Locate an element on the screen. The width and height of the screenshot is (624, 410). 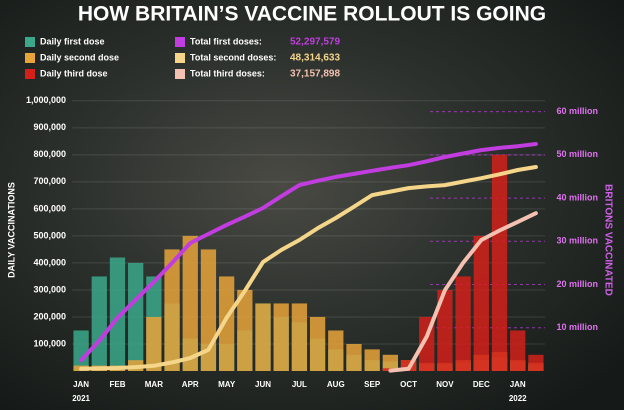
y-tick-label: 800,000 is located at coordinates (49, 154).